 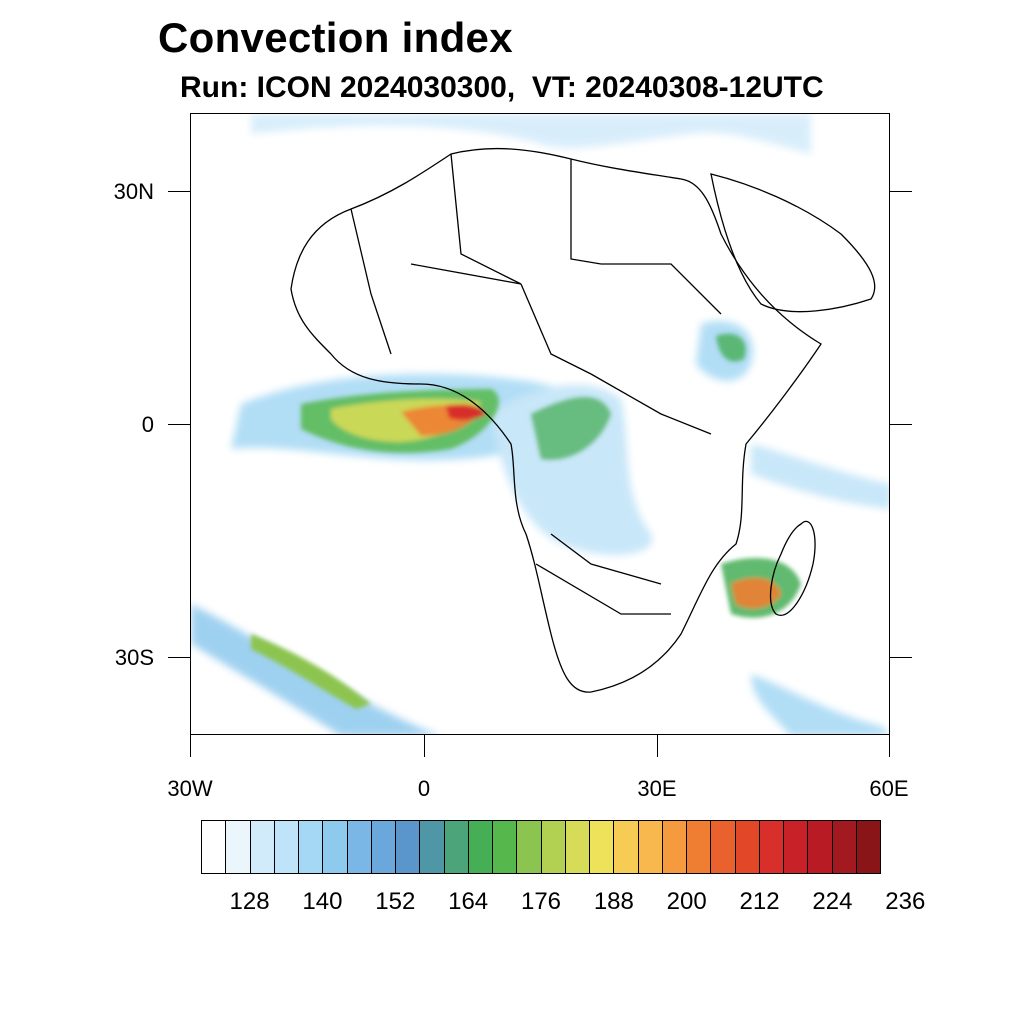 I want to click on indian-ocean-band, so click(x=820, y=476).